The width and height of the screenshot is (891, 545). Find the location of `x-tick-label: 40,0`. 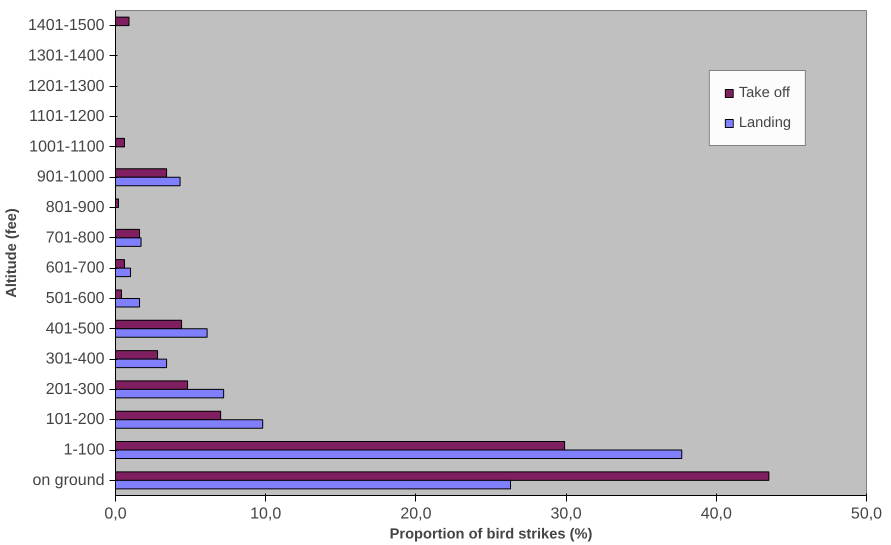

x-tick-label: 40,0 is located at coordinates (716, 514).